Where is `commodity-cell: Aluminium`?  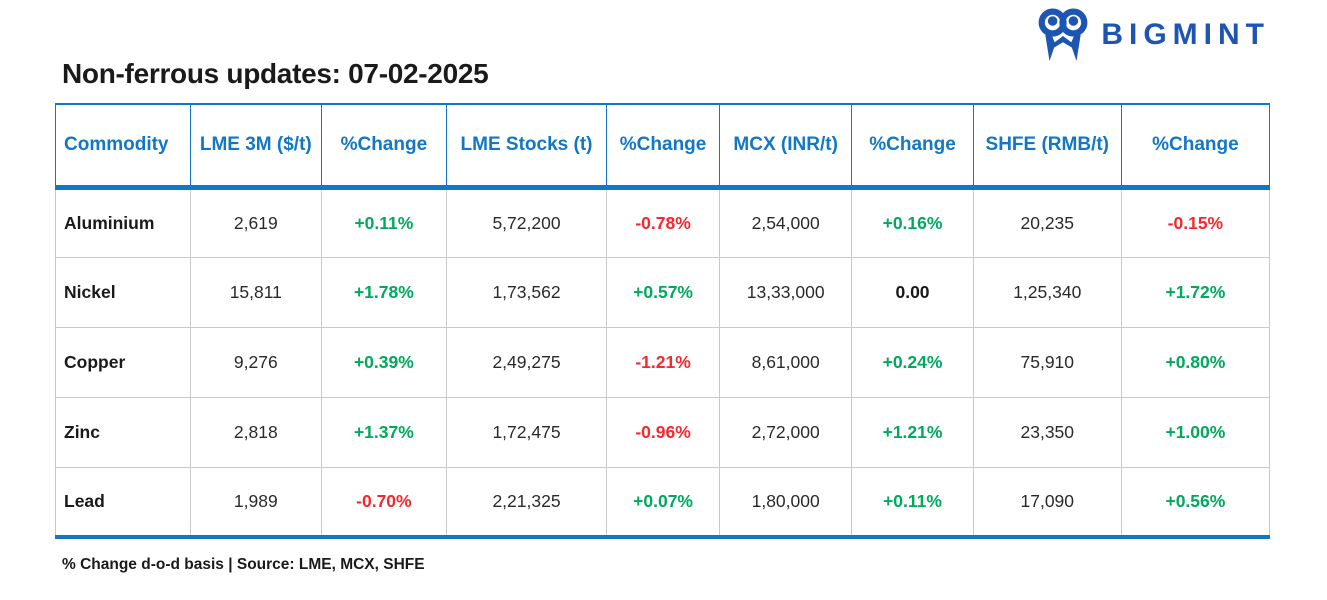 commodity-cell: Aluminium is located at coordinates (123, 222).